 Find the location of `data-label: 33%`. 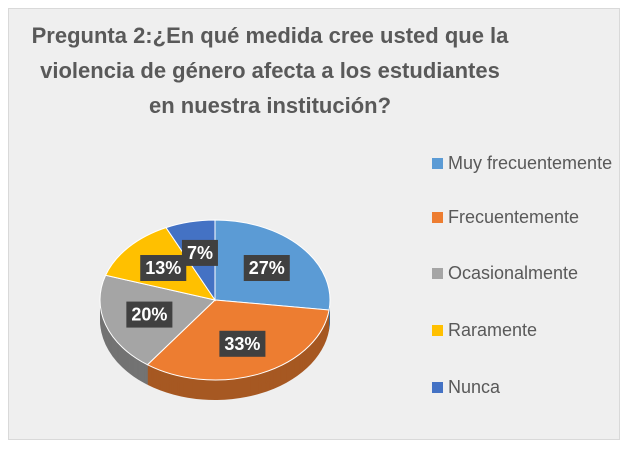

data-label: 33% is located at coordinates (242, 344).